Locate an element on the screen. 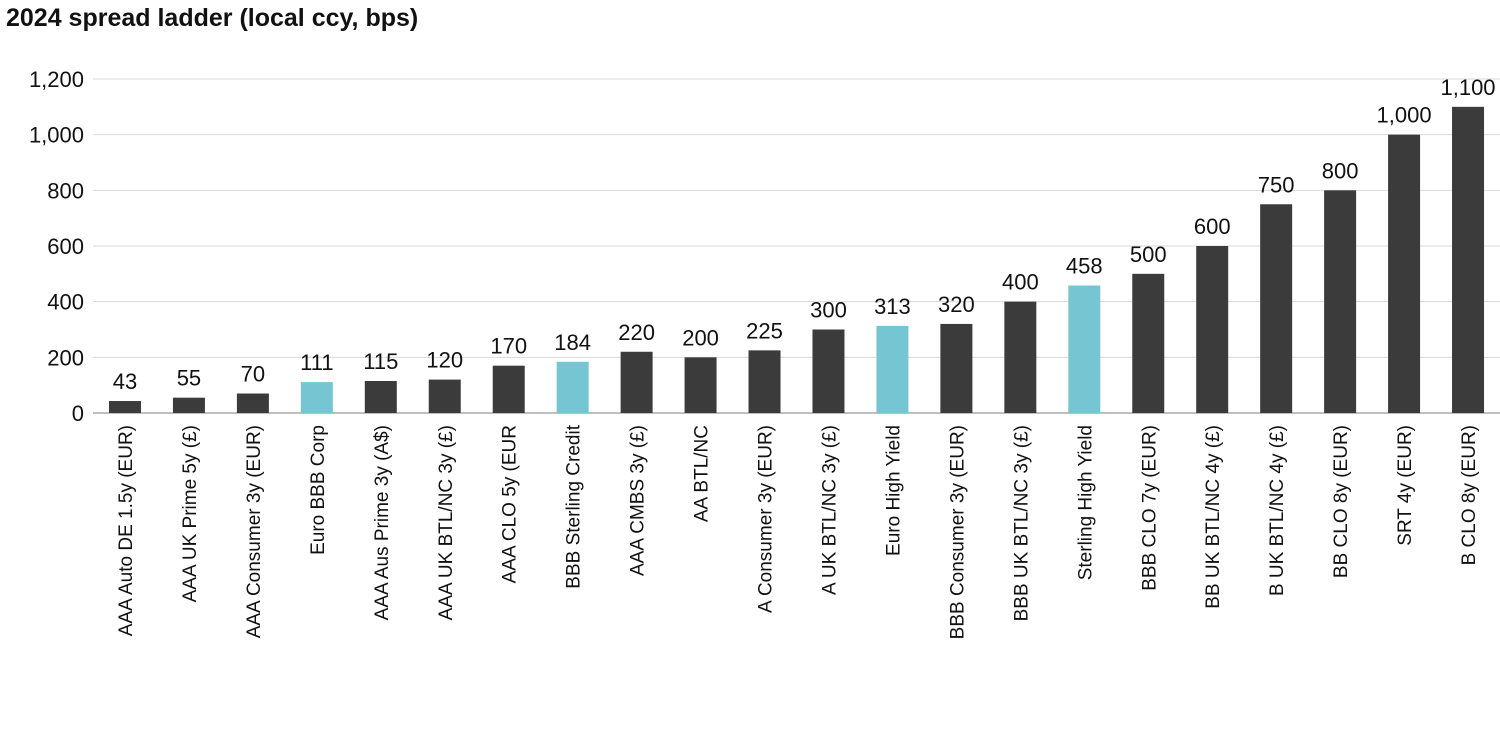  x-tick-label: B UK BTL/NC 4y (£) is located at coordinates (1277, 510).